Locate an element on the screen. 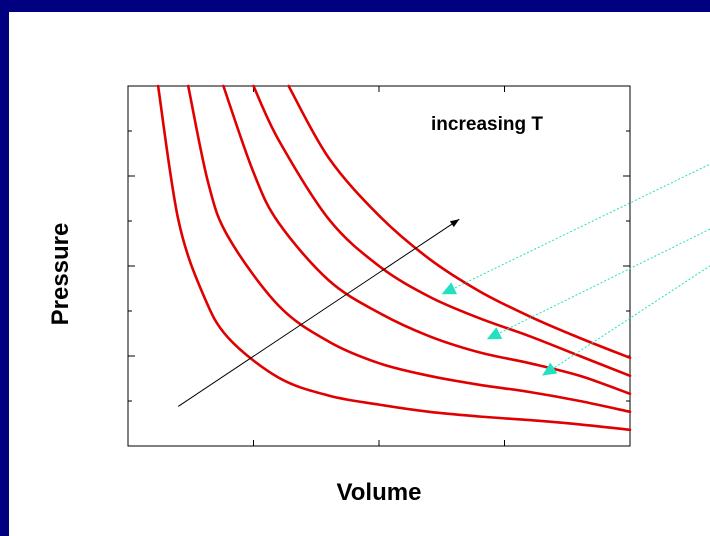  increasing-t-arrow-layer is located at coordinates (318, 312).